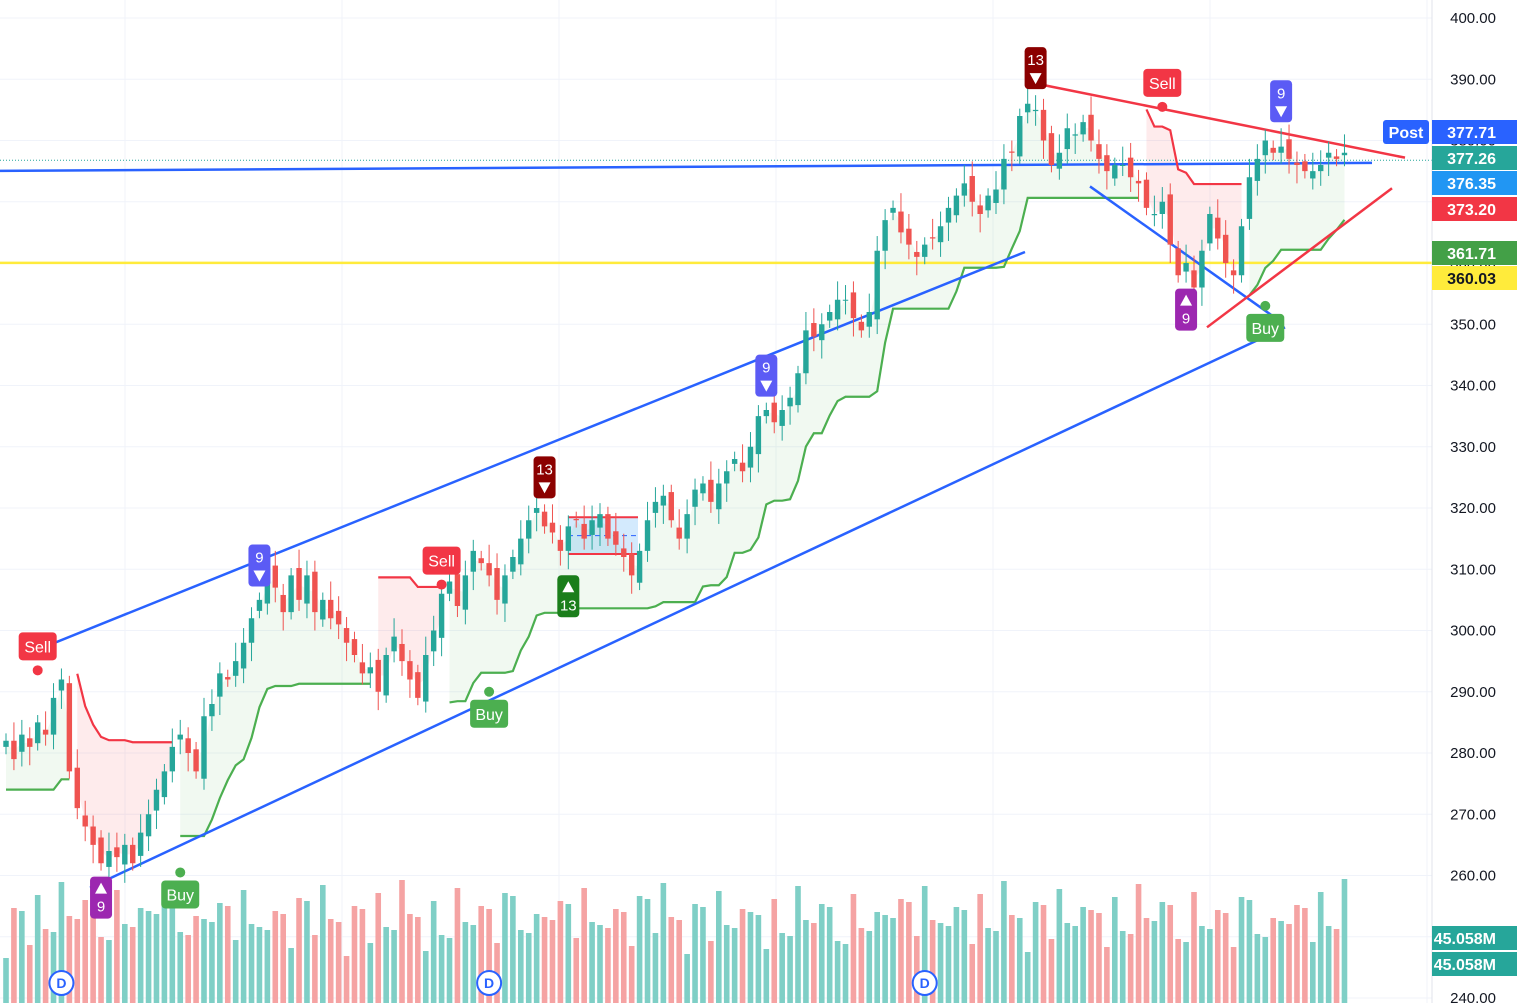 The image size is (1519, 1003). Describe the element at coordinates (1473, 447) in the screenshot. I see `axis-tick-label: 330.00` at that location.